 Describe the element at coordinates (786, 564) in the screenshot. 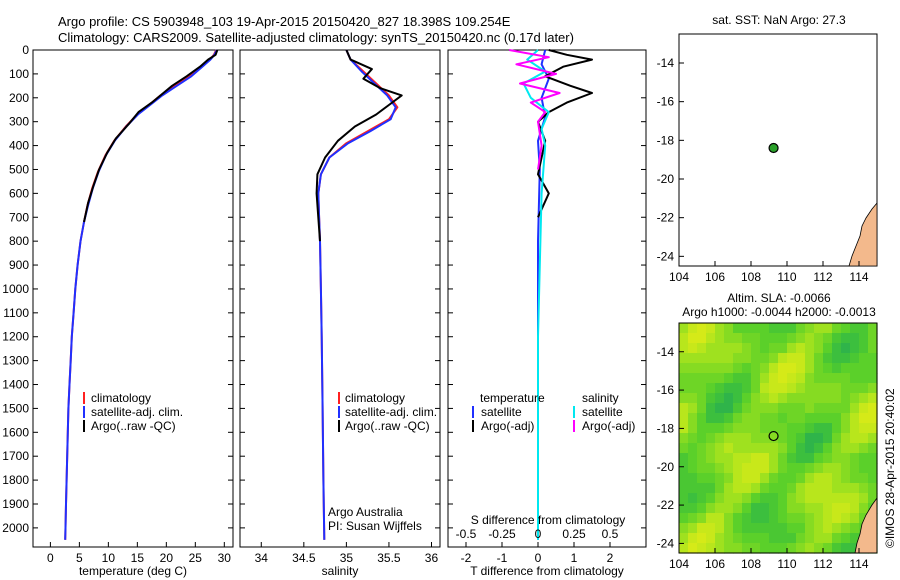

I see `map-x-tick-label: 110` at that location.